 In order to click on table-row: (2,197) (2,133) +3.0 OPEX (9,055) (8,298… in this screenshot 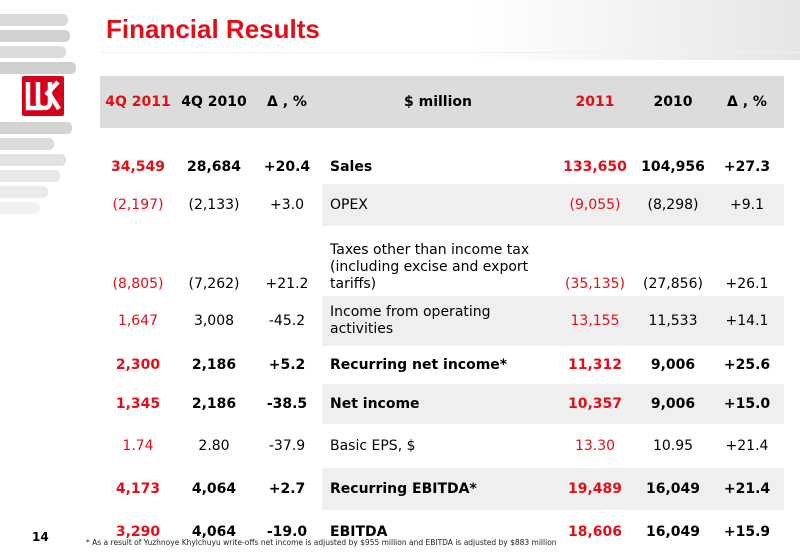, I will do `click(442, 205)`.